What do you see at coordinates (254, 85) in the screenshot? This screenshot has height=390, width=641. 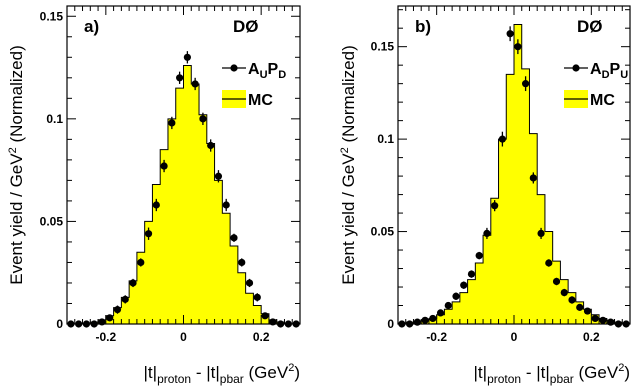 I see `legend: AUPD MC` at bounding box center [254, 85].